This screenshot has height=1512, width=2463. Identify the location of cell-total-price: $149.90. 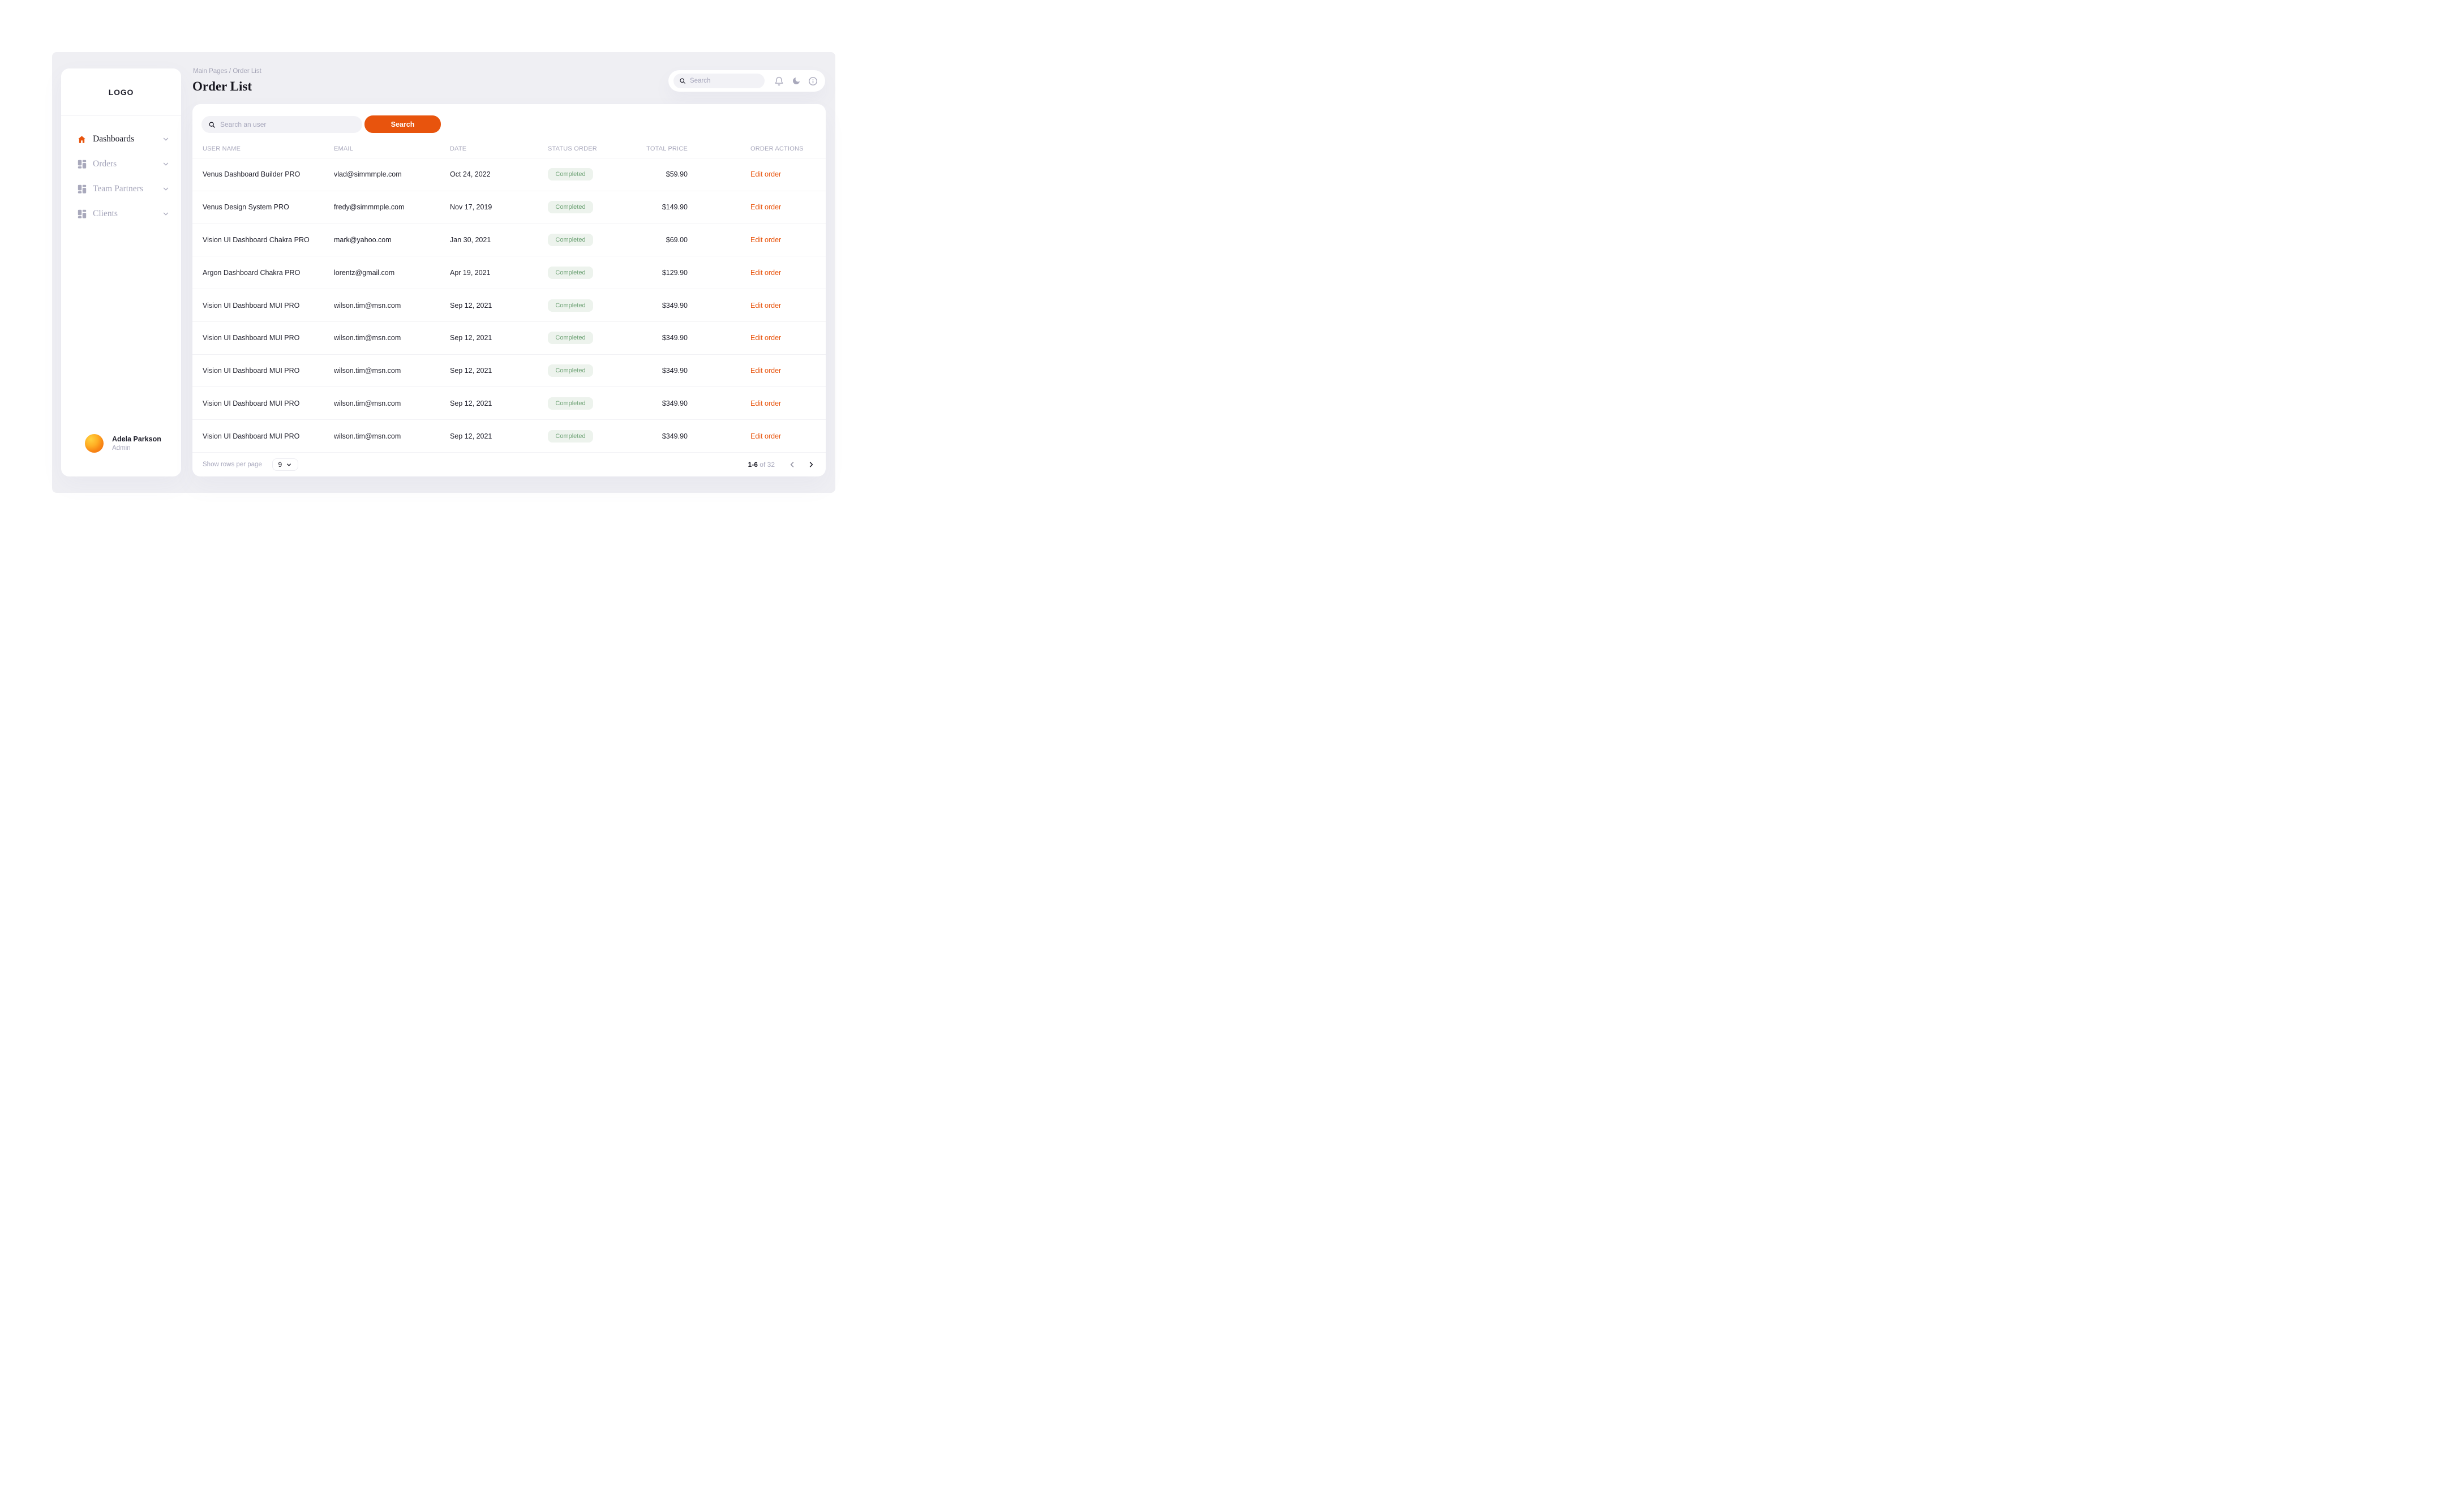
(675, 207).